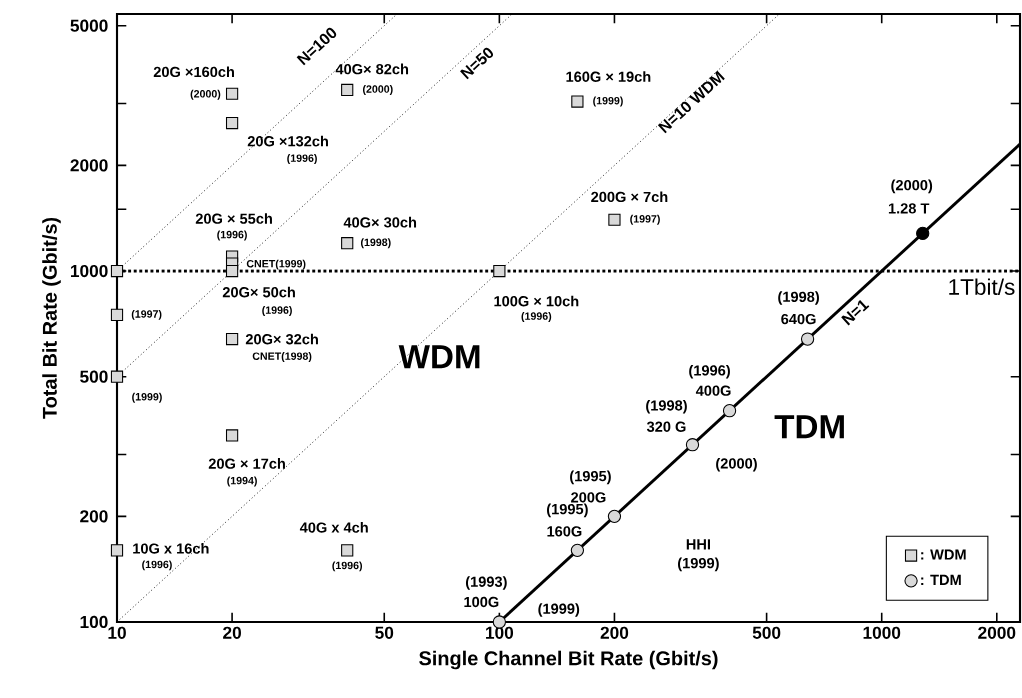  Describe the element at coordinates (372, 69) in the screenshot. I see `annotation: 40G× 82ch` at that location.